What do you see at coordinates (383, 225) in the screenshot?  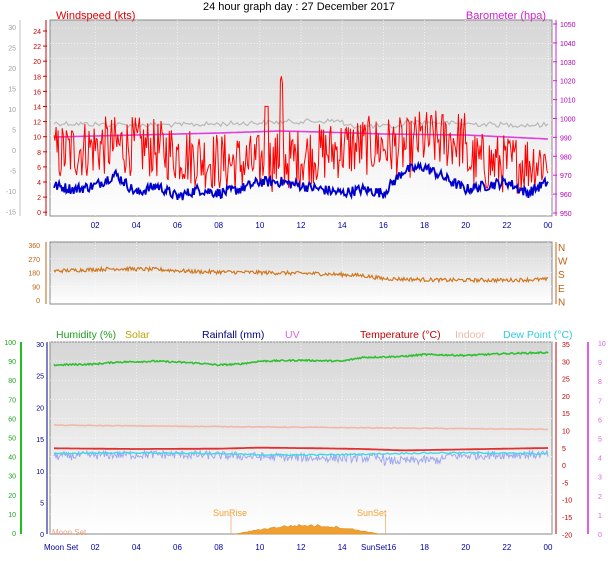 I see `x-tick-label: 16` at bounding box center [383, 225].